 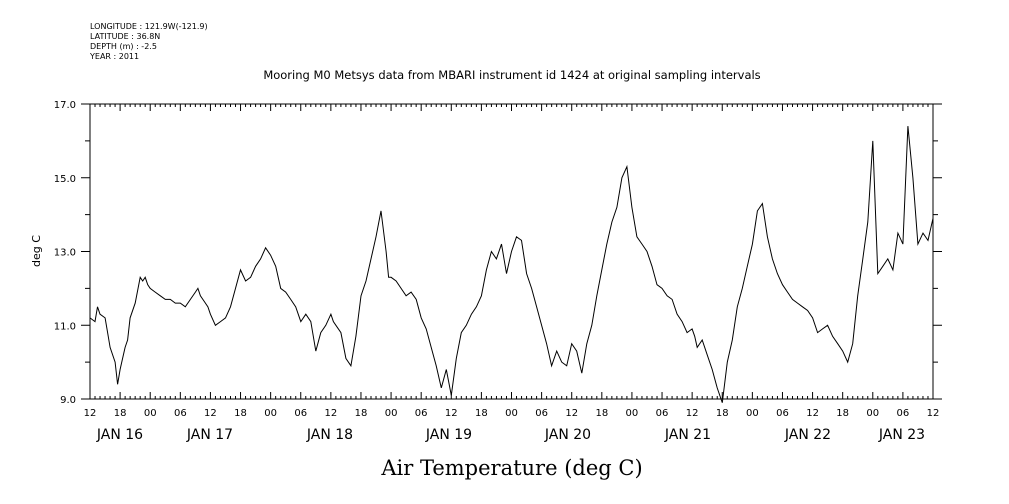 I want to click on day-label: JAN 20, so click(x=567, y=435).